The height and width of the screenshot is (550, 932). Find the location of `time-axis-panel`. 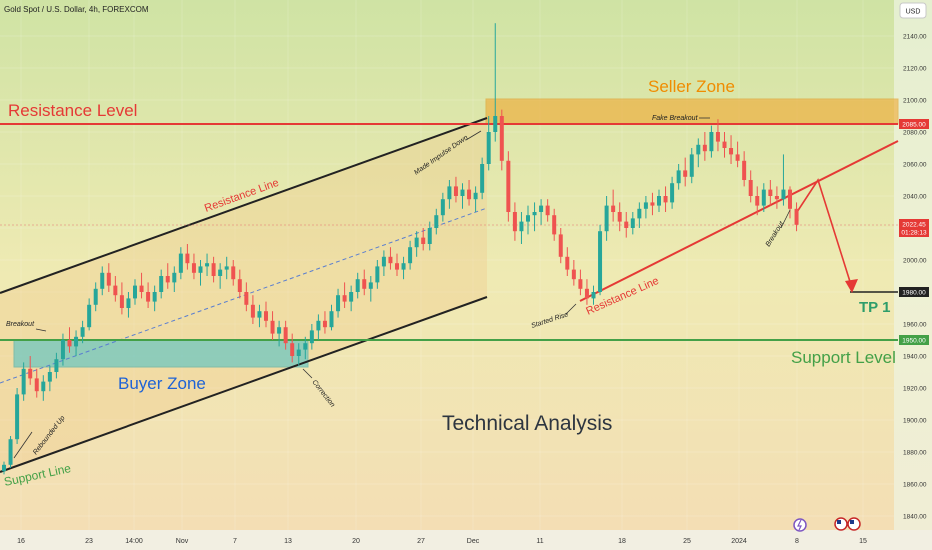

time-axis-panel is located at coordinates (466, 540).